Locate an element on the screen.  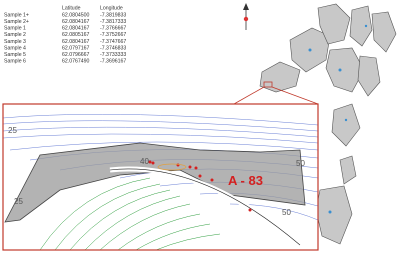
table-cell: Sample 2 is located at coordinates (15, 35).